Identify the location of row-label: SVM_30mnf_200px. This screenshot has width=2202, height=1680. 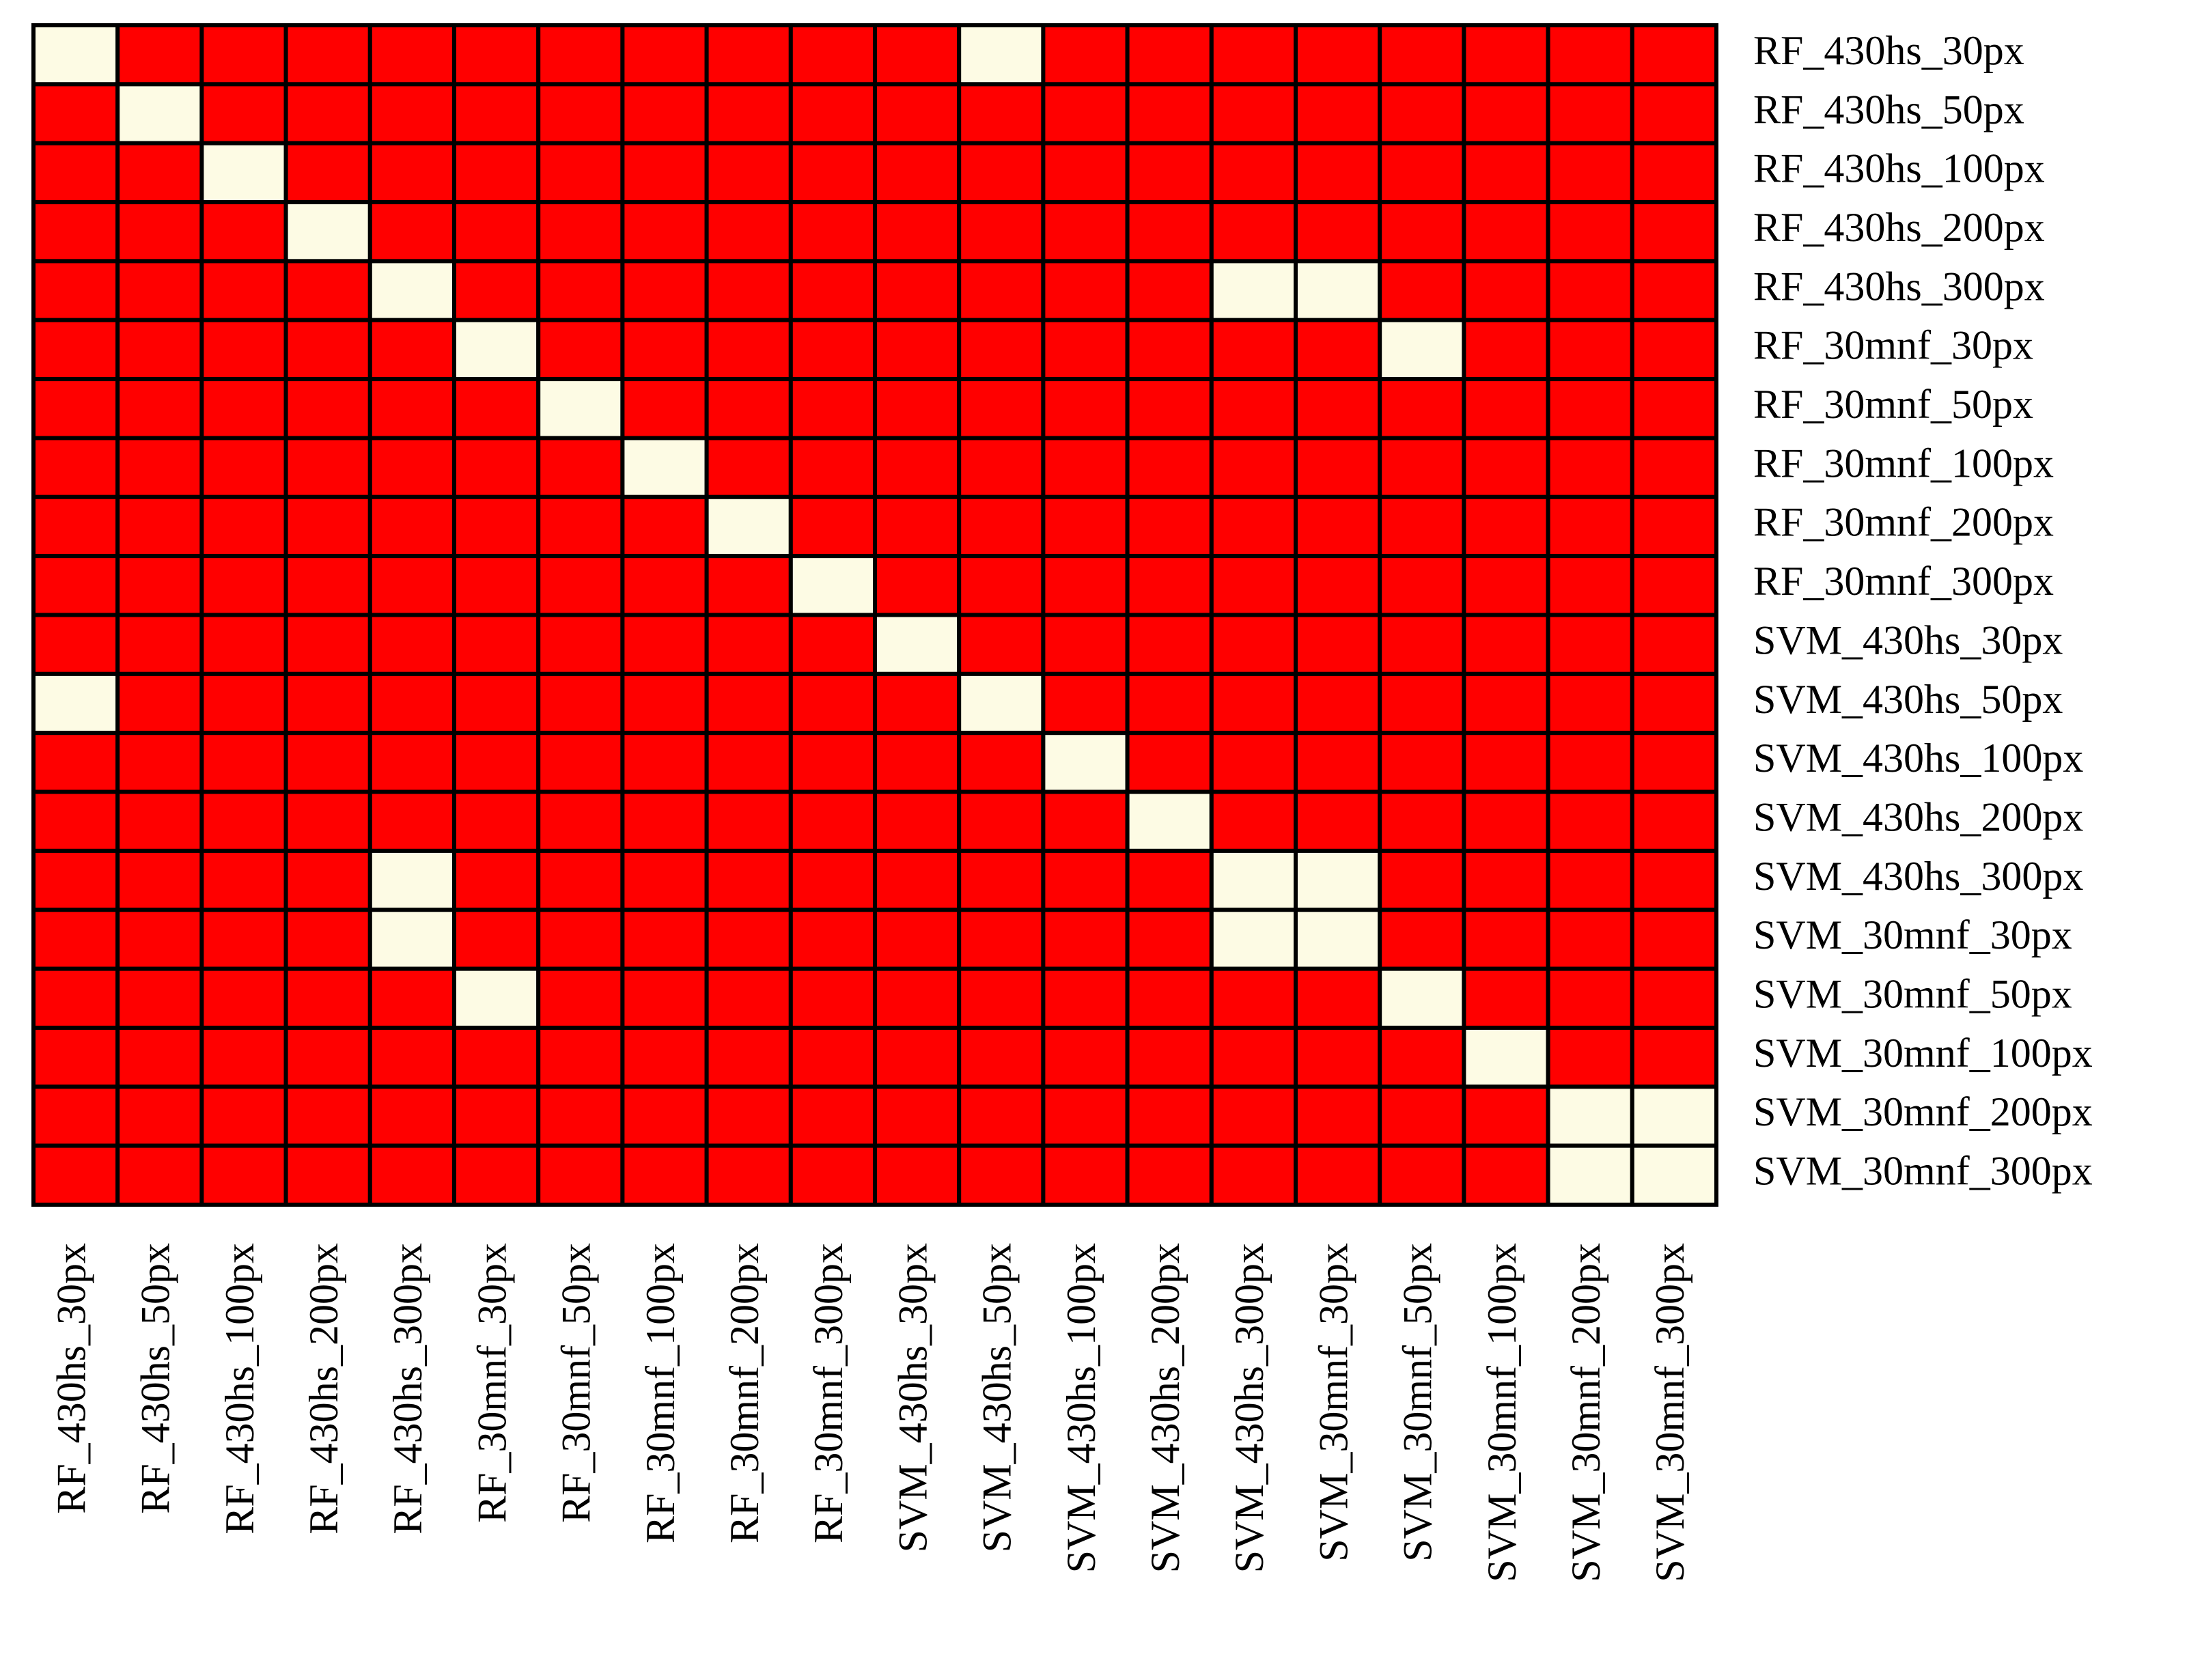
(1923, 1111).